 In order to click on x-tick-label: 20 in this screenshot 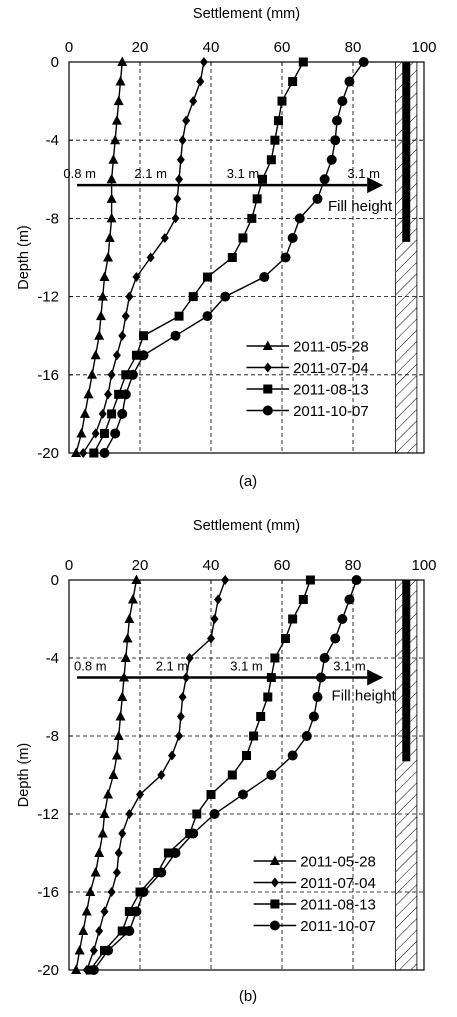, I will do `click(140, 47)`.